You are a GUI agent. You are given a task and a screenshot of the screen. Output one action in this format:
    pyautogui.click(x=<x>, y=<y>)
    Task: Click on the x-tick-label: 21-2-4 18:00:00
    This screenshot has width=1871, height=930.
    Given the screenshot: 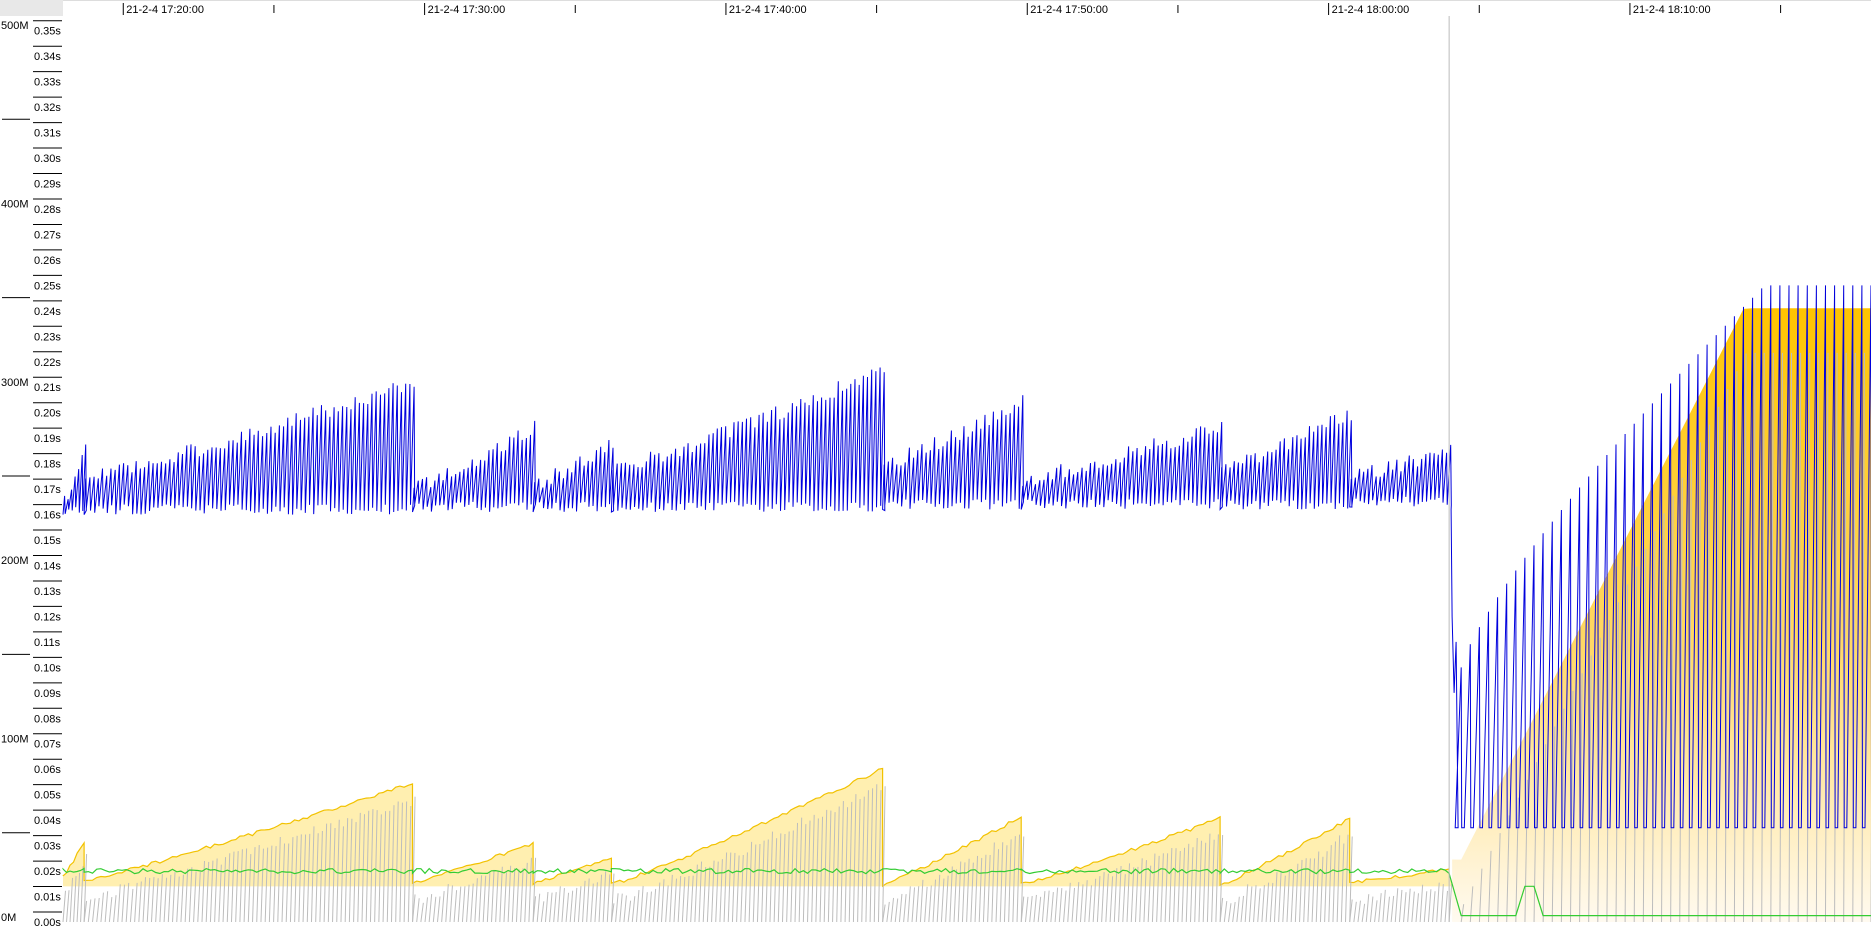 What is the action you would take?
    pyautogui.click(x=1371, y=10)
    